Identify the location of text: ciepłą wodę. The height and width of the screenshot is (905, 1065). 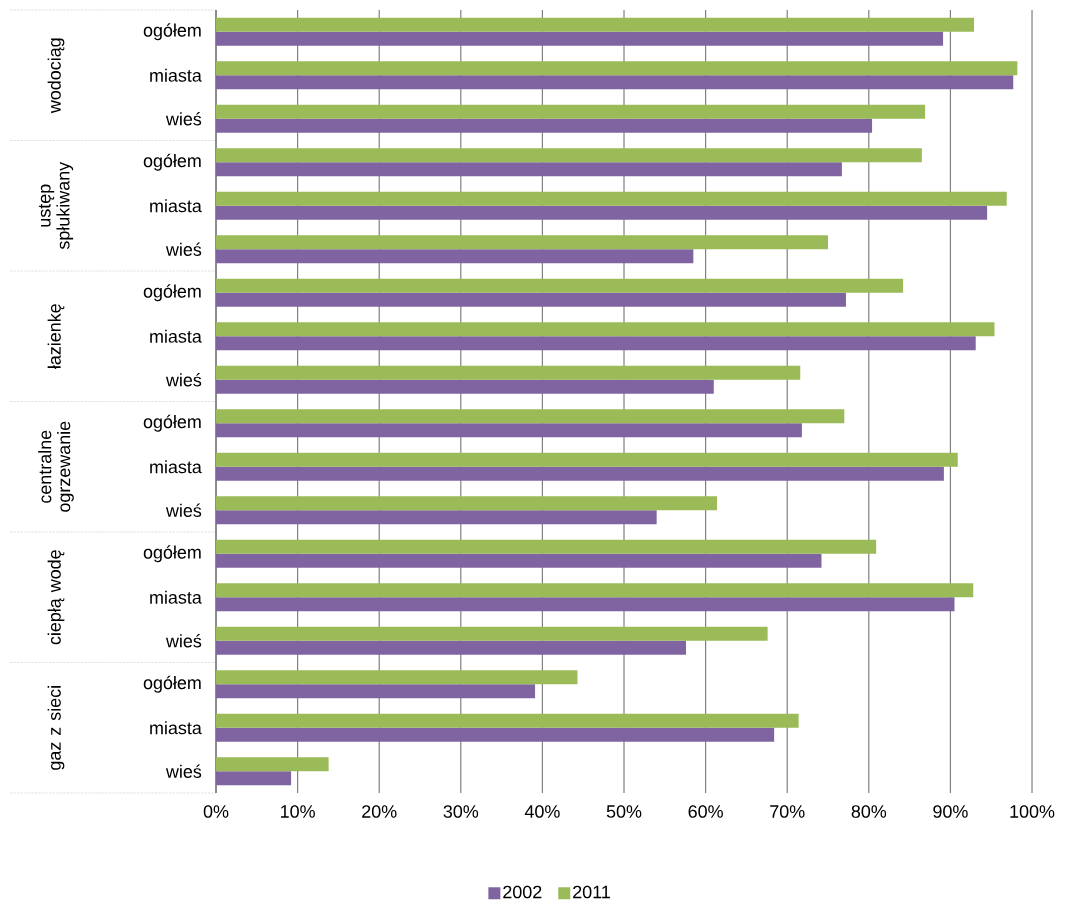
(56, 597).